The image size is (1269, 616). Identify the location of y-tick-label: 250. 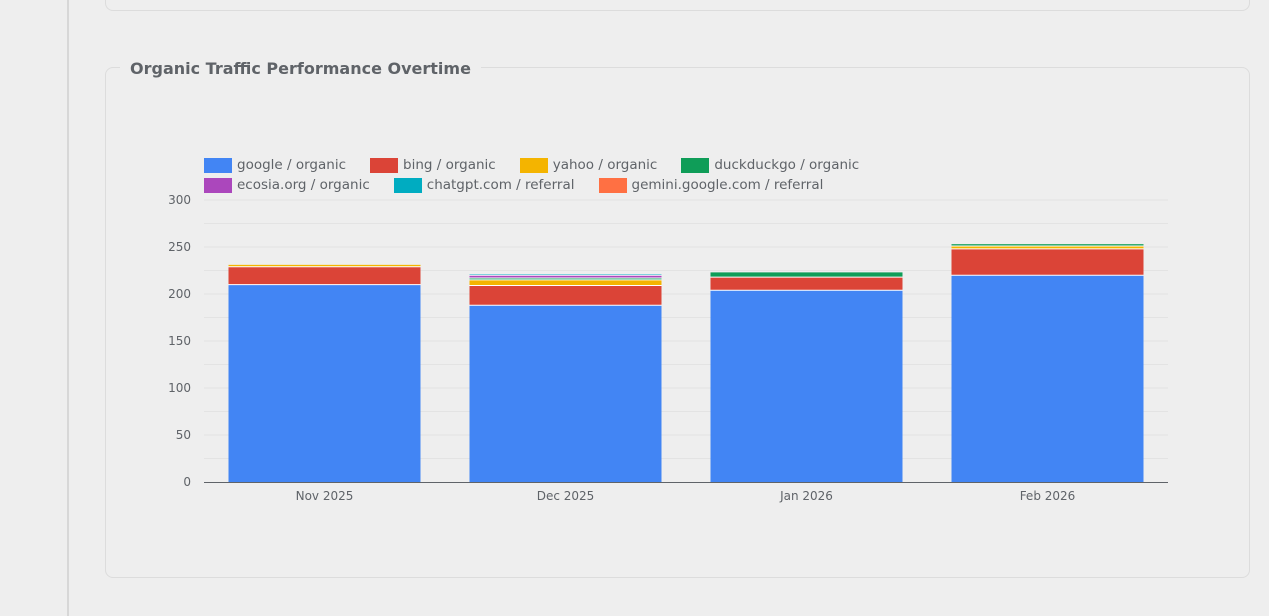
(179, 247).